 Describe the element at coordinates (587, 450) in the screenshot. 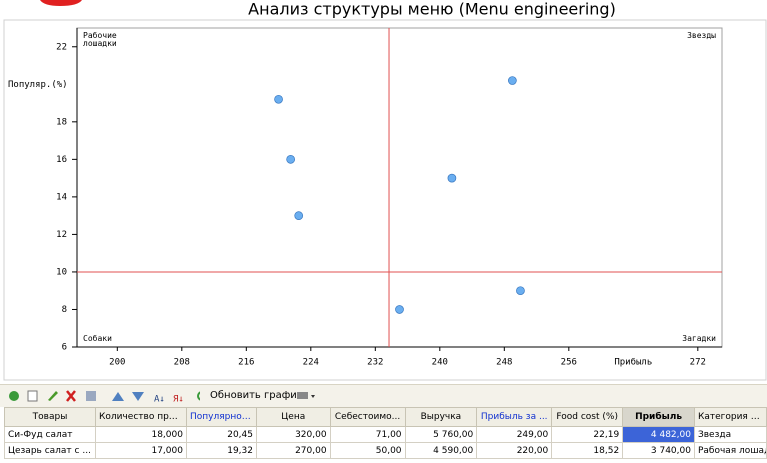

I see `table-cell: 18,52` at that location.